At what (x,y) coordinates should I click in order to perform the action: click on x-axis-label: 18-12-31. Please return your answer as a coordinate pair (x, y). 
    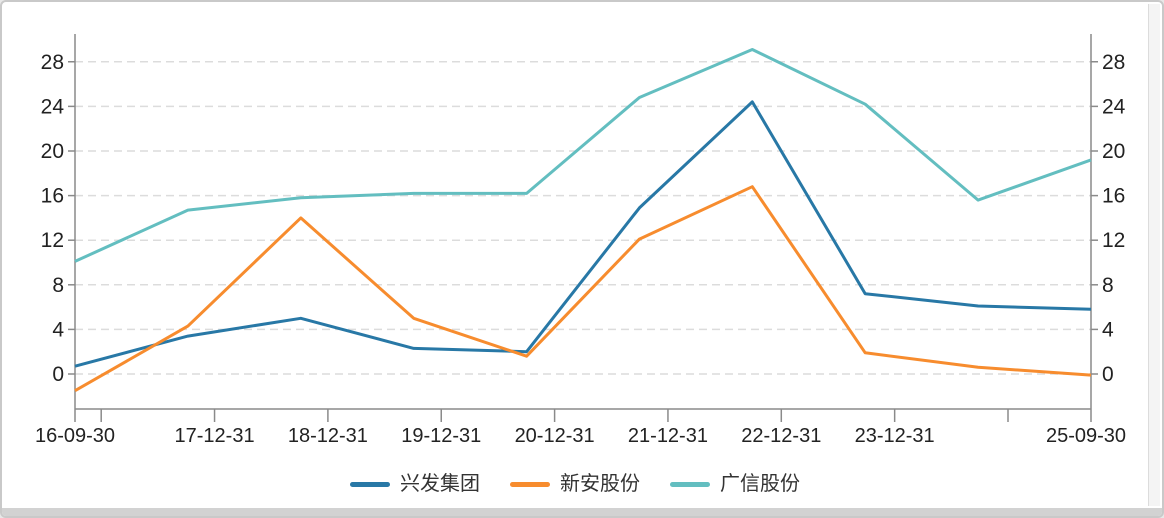
    Looking at the image, I should click on (328, 436).